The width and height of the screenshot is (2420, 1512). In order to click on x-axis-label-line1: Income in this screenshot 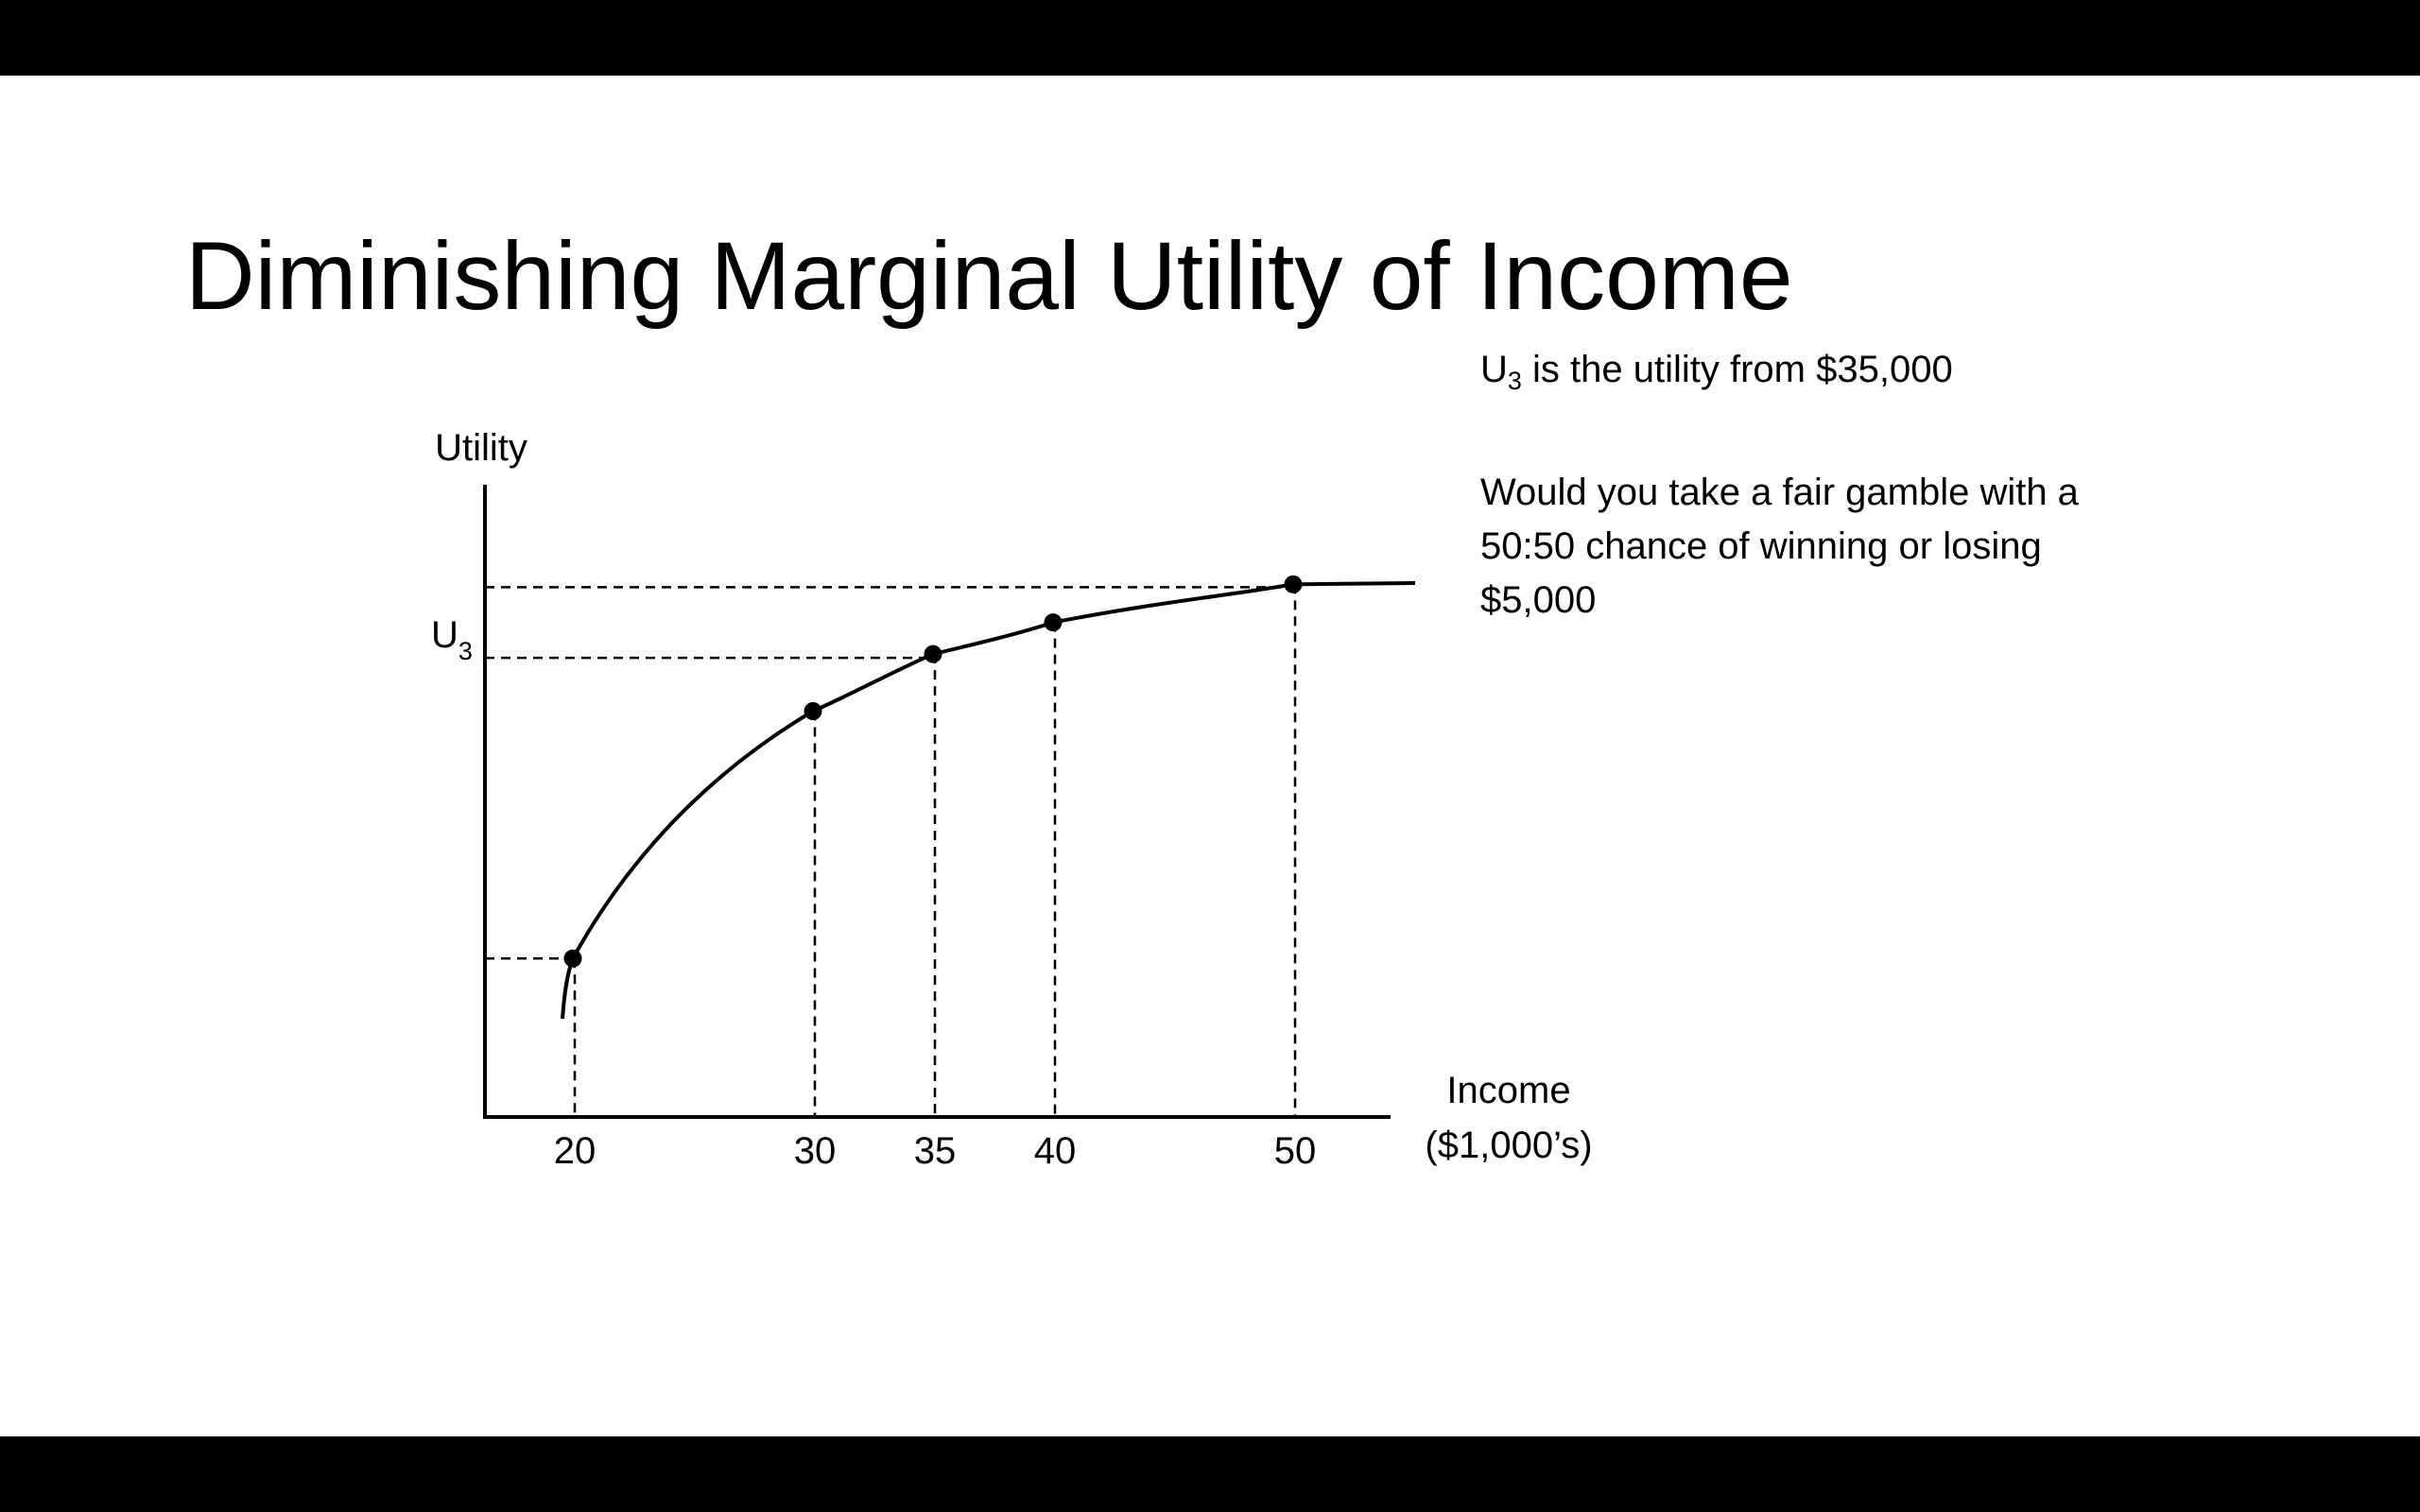, I will do `click(1508, 1090)`.